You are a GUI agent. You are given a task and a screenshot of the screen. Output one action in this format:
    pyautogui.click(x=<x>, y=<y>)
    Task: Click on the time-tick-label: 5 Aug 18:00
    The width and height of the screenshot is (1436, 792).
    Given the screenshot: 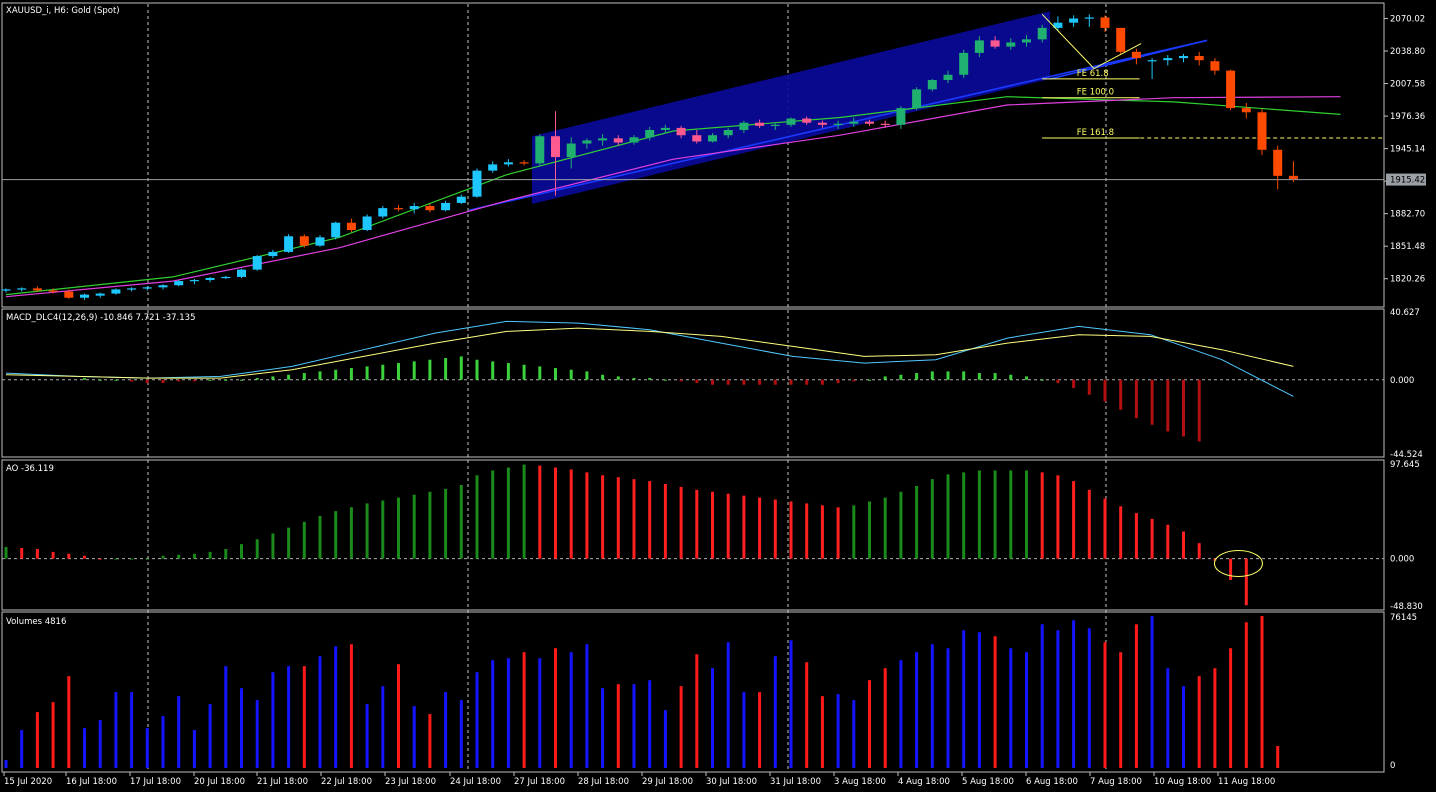 What is the action you would take?
    pyautogui.click(x=988, y=782)
    